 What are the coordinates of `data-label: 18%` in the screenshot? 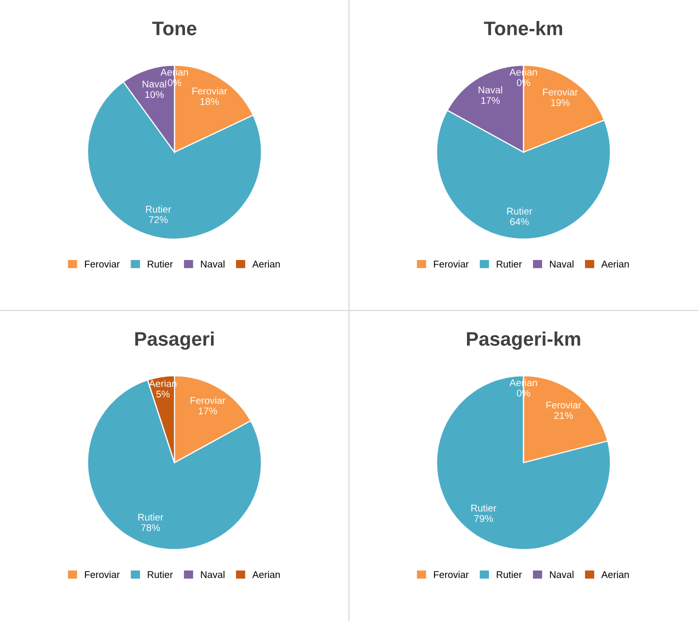 It's located at (209, 101).